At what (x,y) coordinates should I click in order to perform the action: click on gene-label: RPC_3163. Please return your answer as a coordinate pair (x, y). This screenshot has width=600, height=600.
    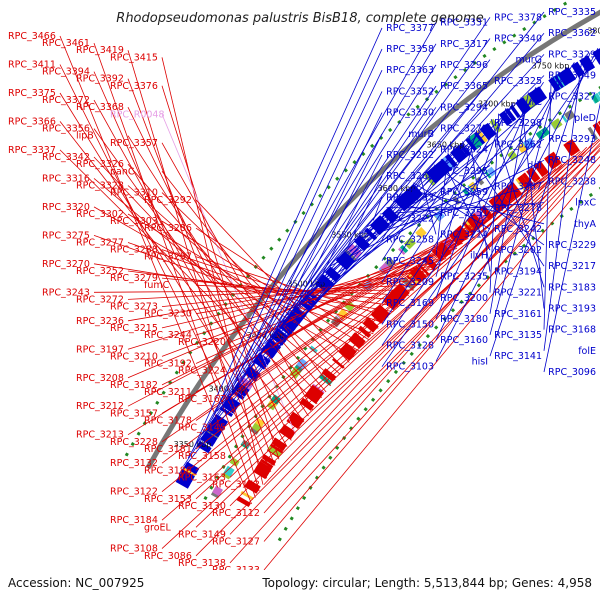
    Looking at the image, I should click on (202, 477).